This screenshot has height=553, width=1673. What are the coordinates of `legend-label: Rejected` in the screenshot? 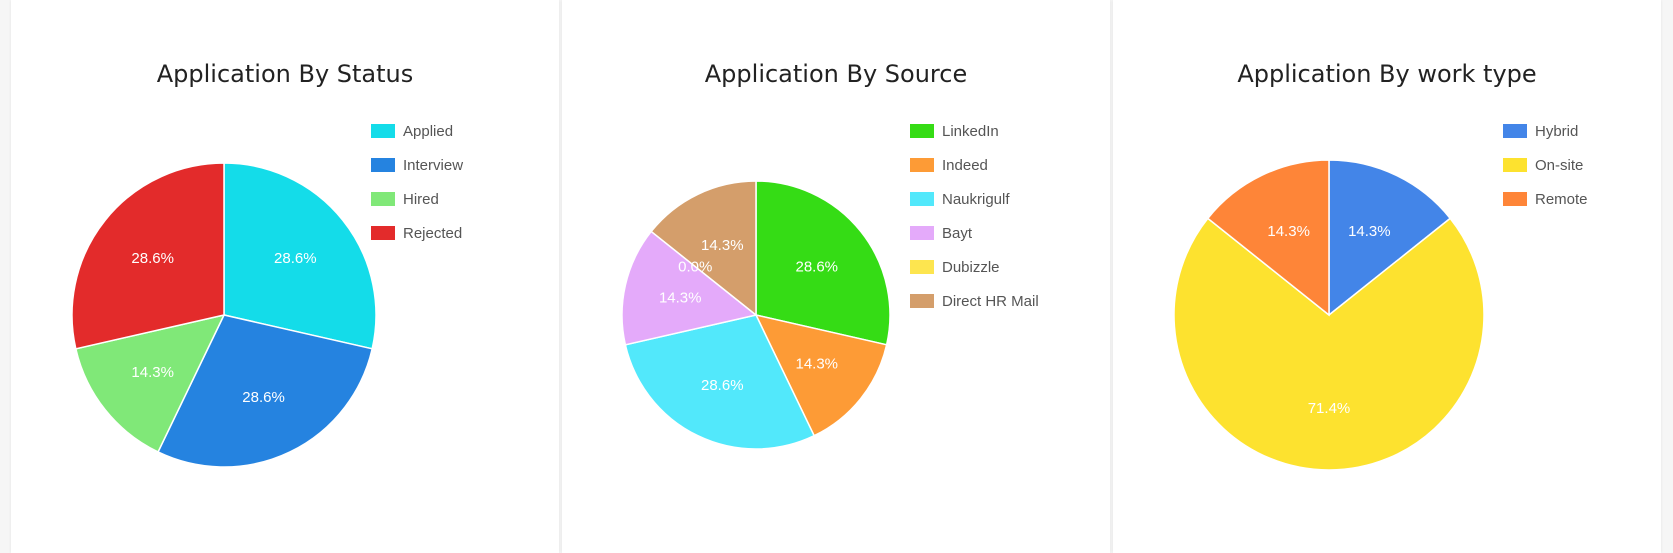 It's located at (433, 233).